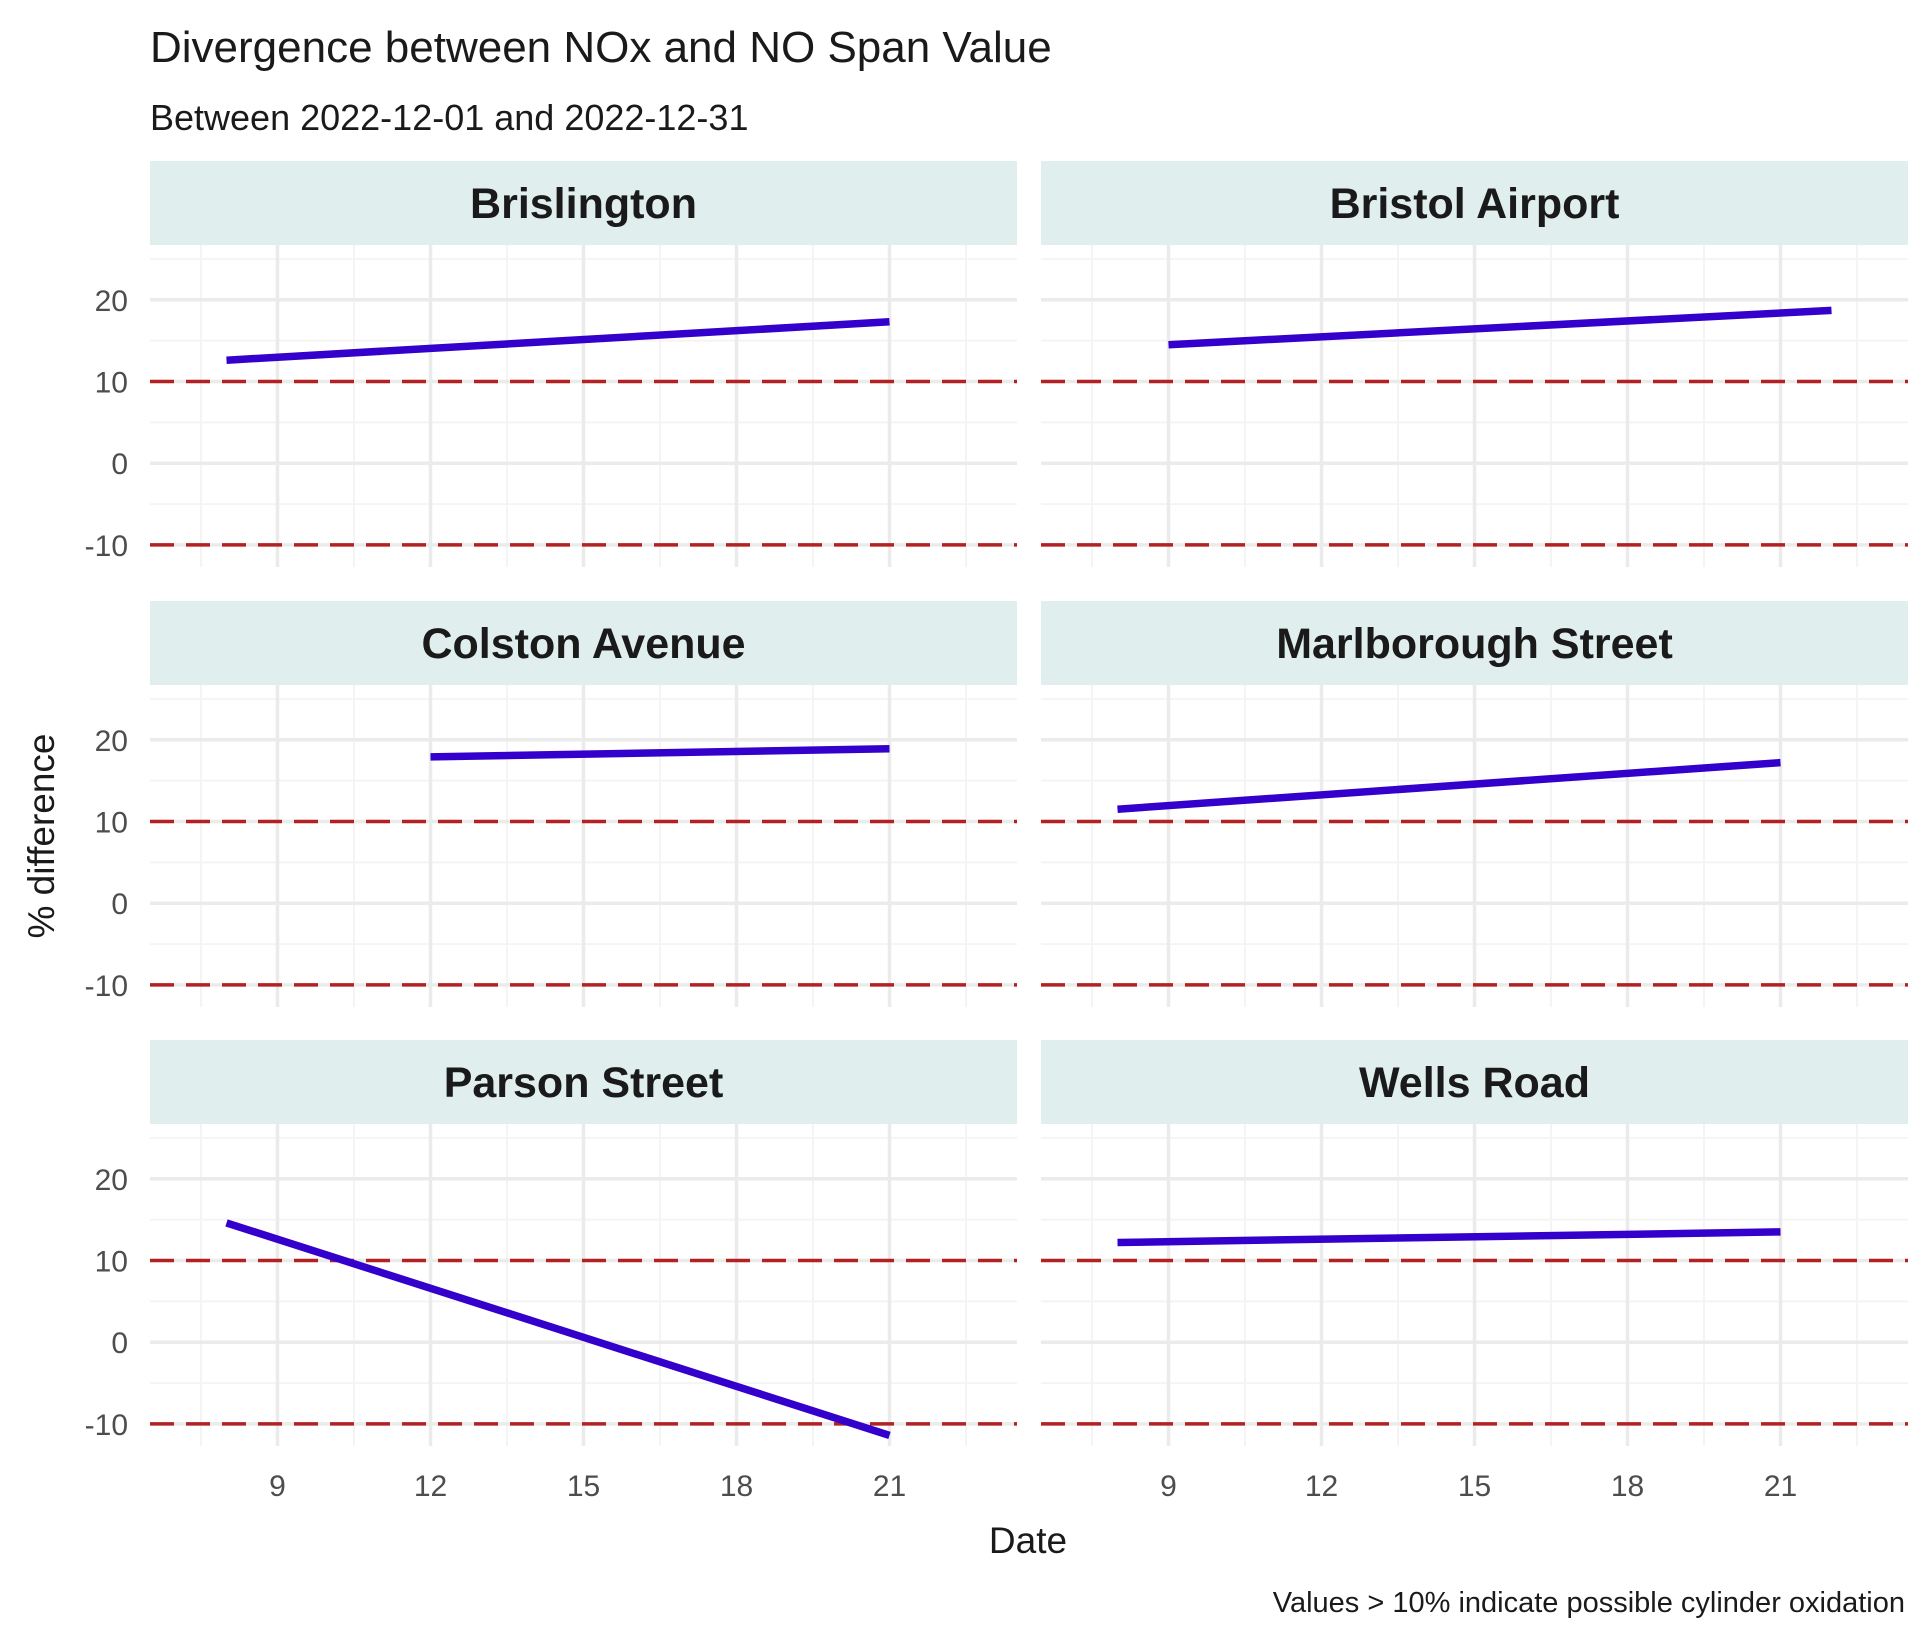 The height and width of the screenshot is (1640, 1931). I want to click on facet-strip-label: Brislington, so click(583, 204).